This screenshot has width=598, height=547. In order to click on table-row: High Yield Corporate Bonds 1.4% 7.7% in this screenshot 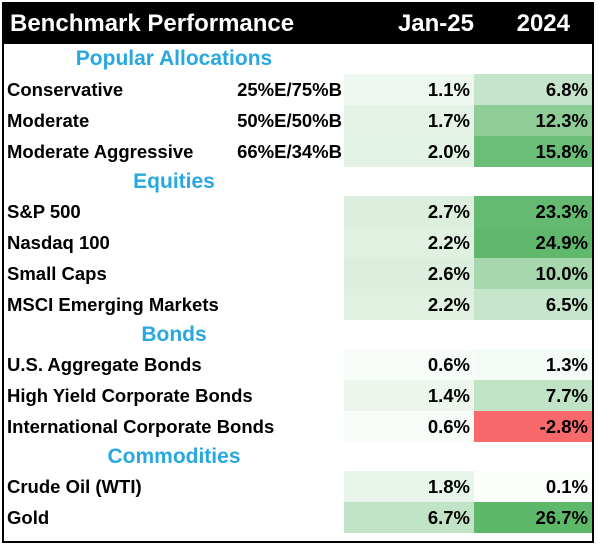, I will do `click(298, 395)`.